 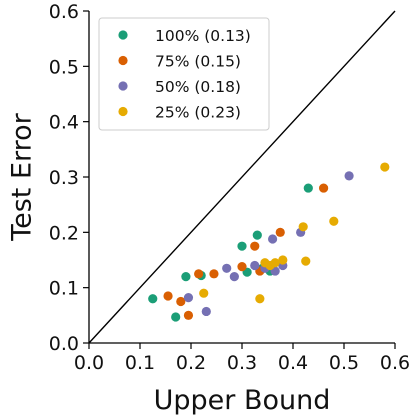 What do you see at coordinates (64, 344) in the screenshot?
I see `y-tick-label: 0.0` at bounding box center [64, 344].